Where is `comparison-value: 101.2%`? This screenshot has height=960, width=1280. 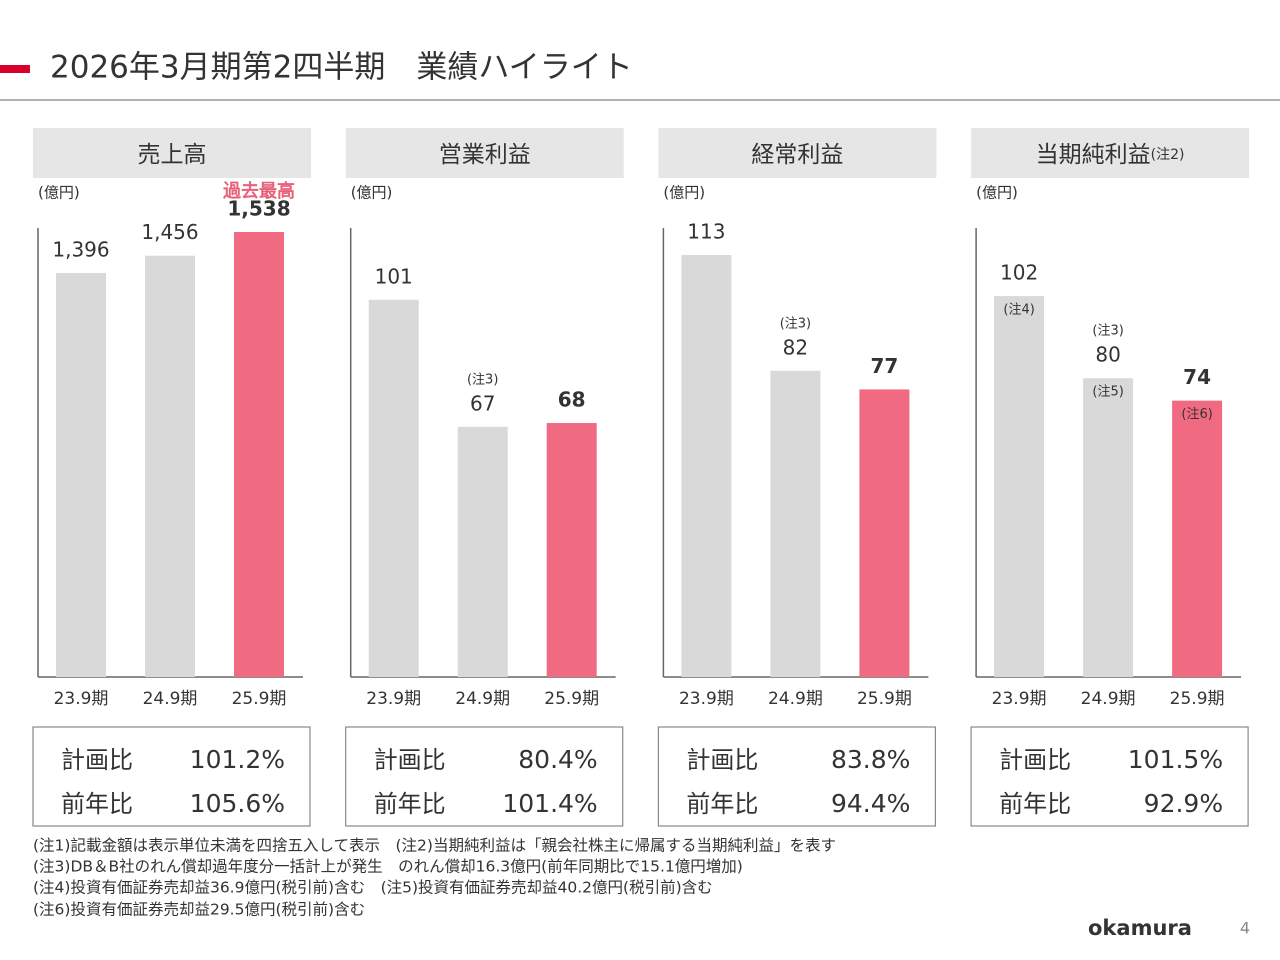
comparison-value: 101.2% is located at coordinates (237, 759).